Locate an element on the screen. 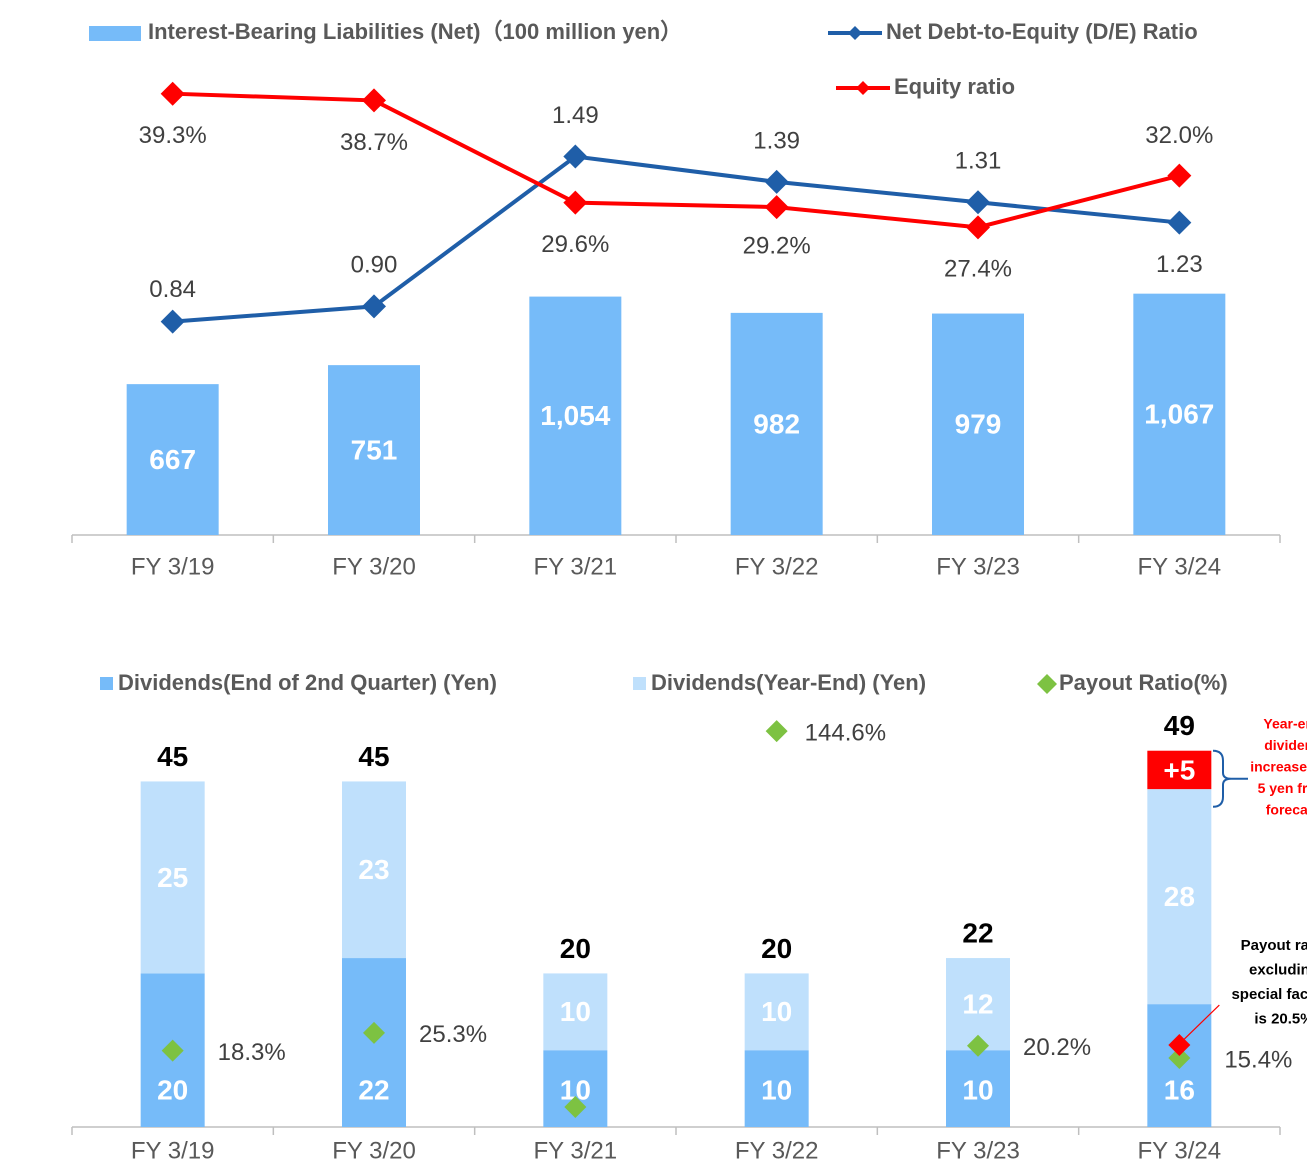  legend-label: Dividends(End of 2nd Quarter) (Yen) is located at coordinates (307, 682).